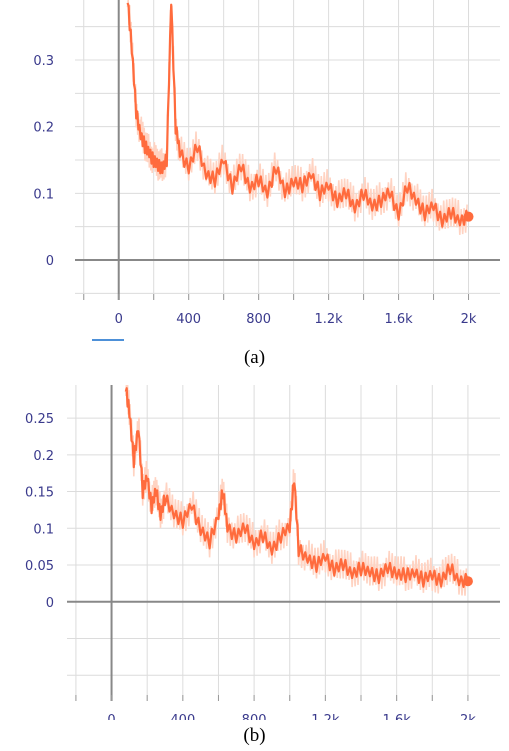 The width and height of the screenshot is (509, 751). What do you see at coordinates (43, 529) in the screenshot?
I see `chart-b-y-tick-label: 0.1` at bounding box center [43, 529].